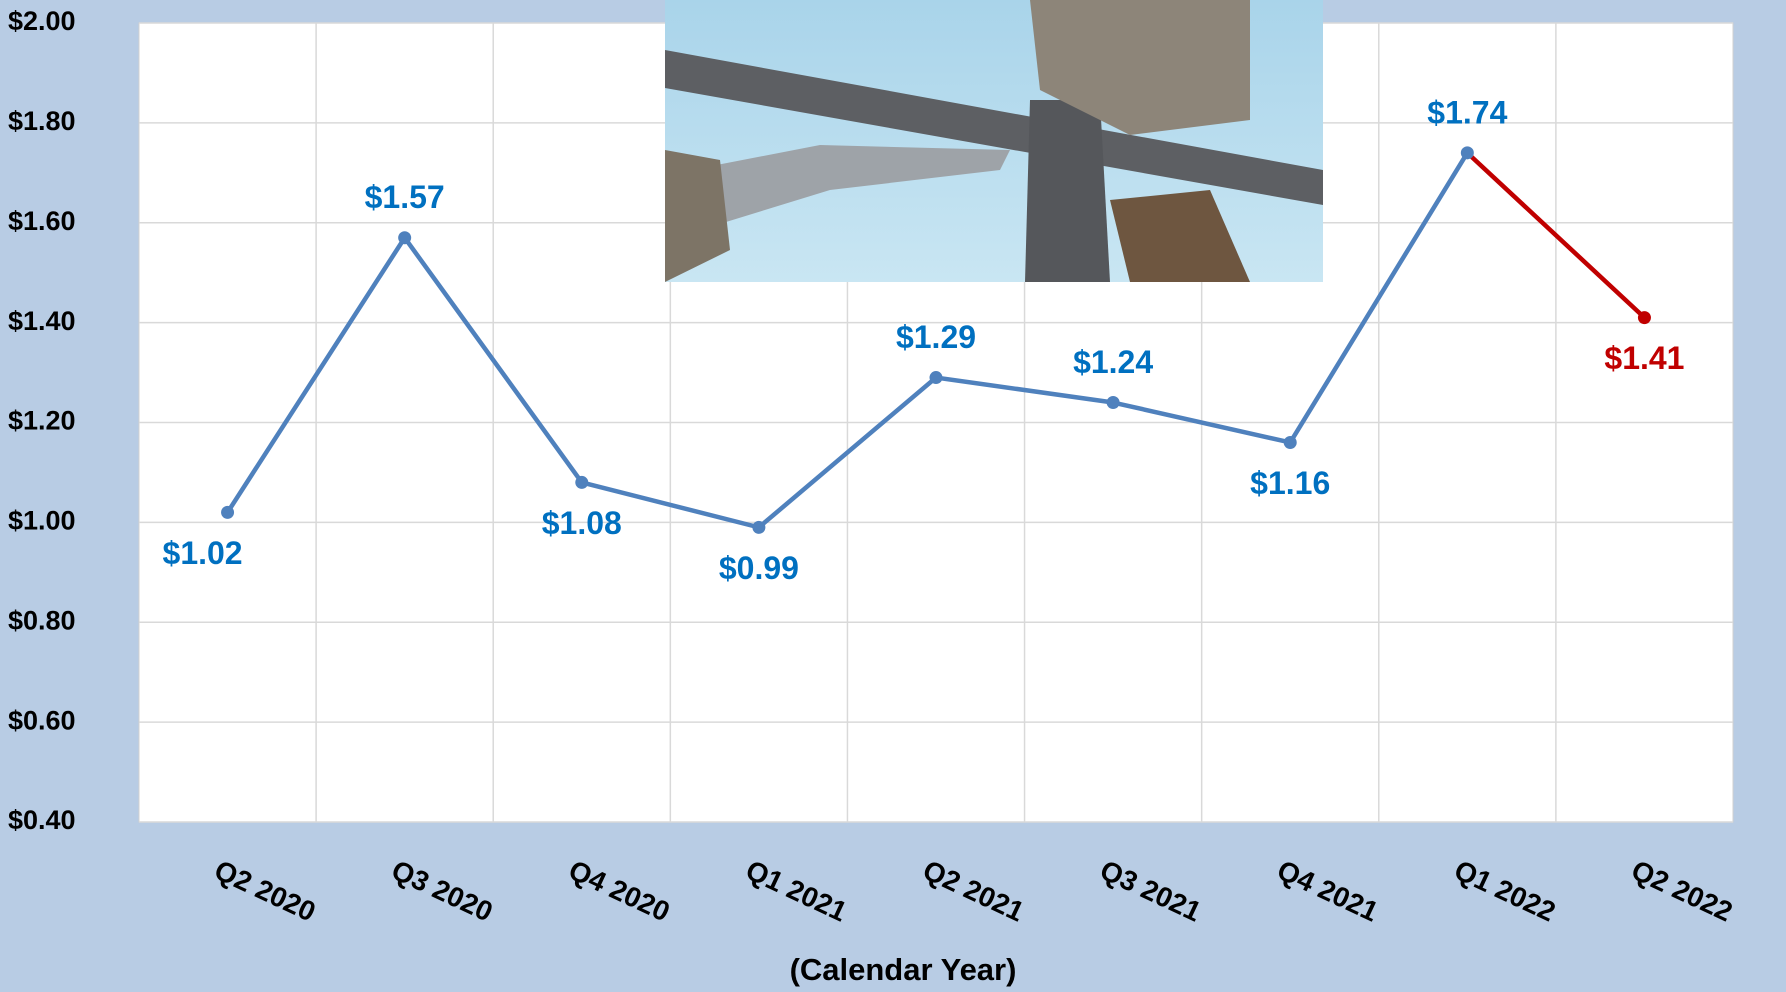 The image size is (1786, 992). Describe the element at coordinates (1644, 358) in the screenshot. I see `value-label: $1.41` at that location.